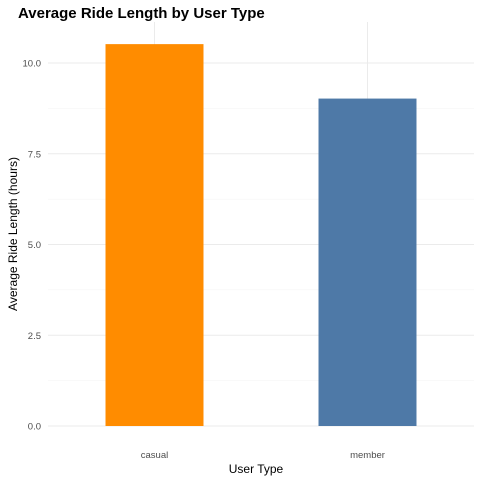 The image size is (480, 480). What do you see at coordinates (34, 427) in the screenshot?
I see `y-tick-label: 0.0` at bounding box center [34, 427].